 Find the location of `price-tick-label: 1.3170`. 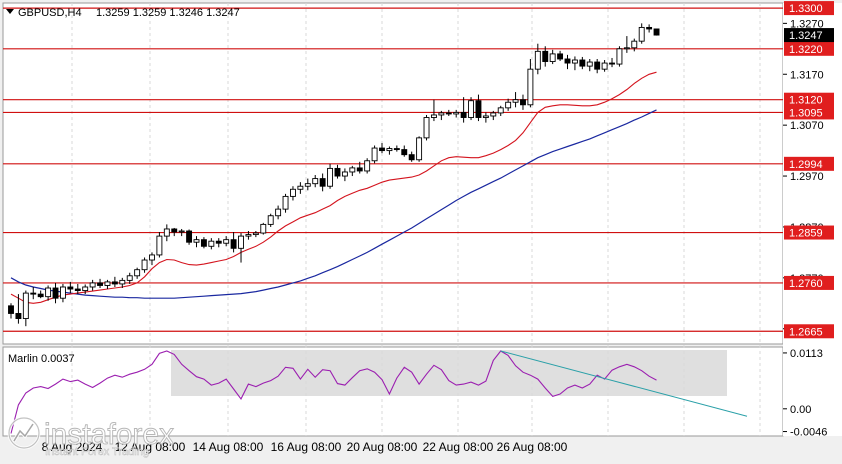

price-tick-label: 1.3170 is located at coordinates (807, 75).